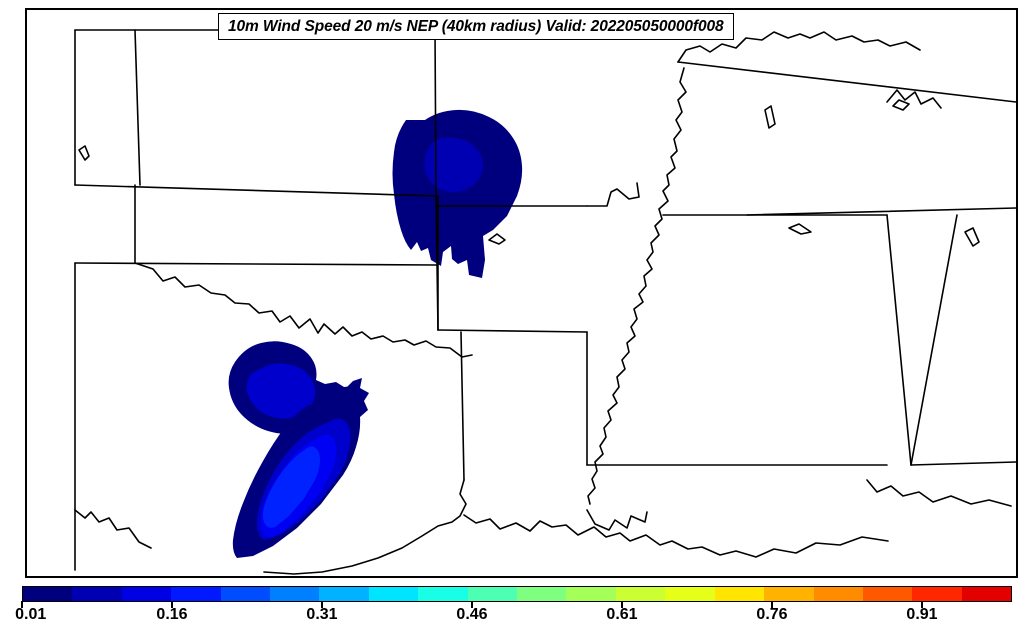  What do you see at coordinates (291, 487) in the screenshot?
I see `contour-level-0.16` at bounding box center [291, 487].